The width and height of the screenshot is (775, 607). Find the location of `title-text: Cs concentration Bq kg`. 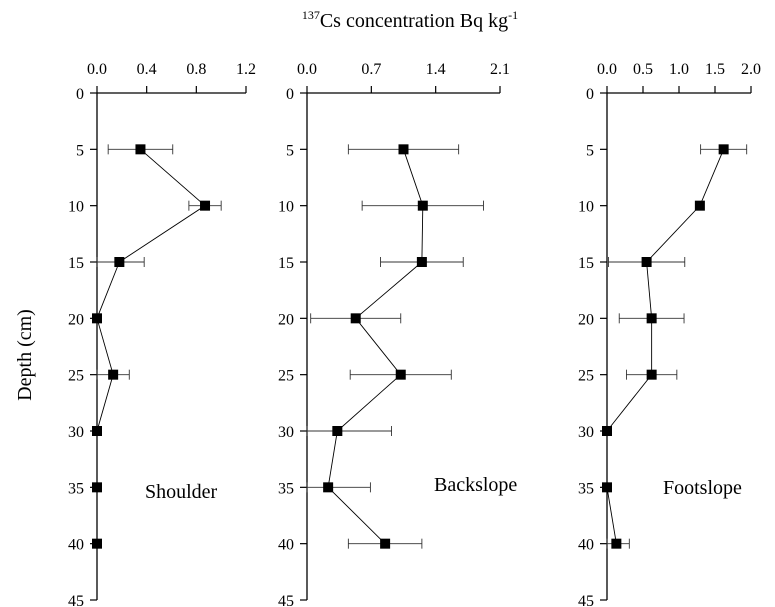

title-text: Cs concentration Bq kg is located at coordinates (414, 21).